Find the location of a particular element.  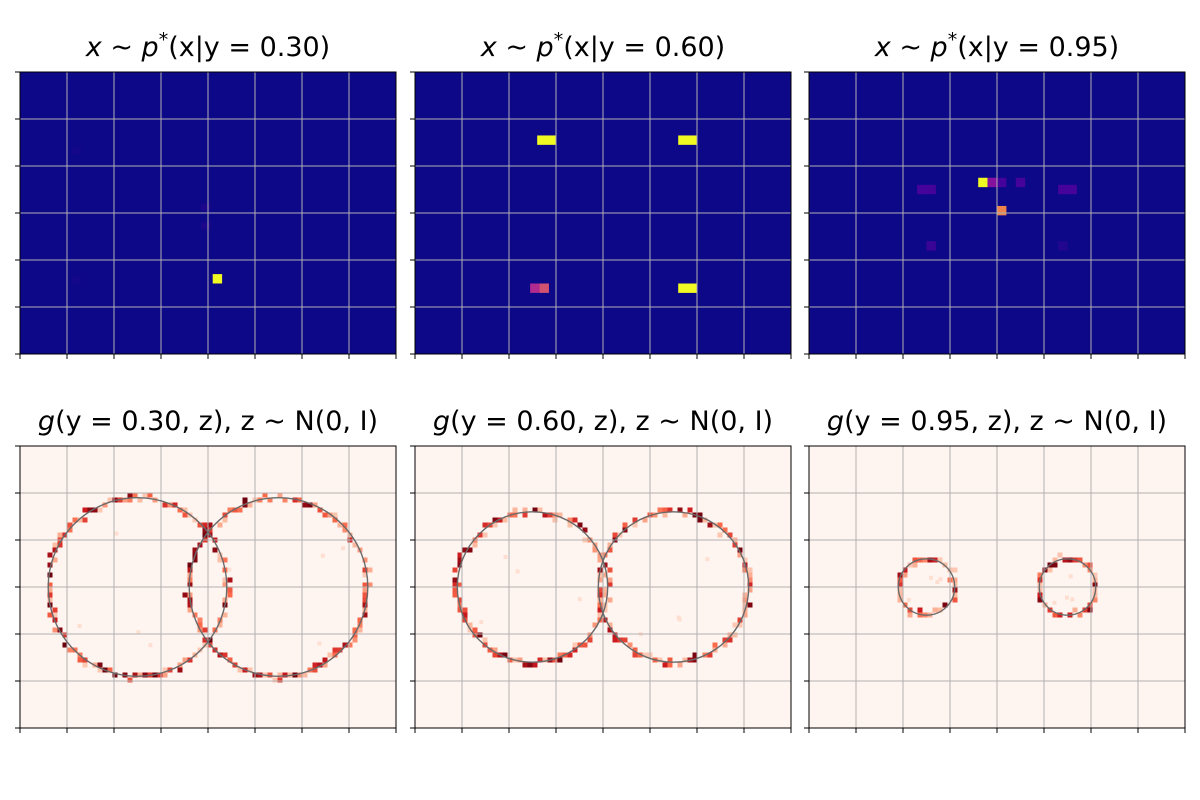

panel-title: x ~ p*(x|y = 0.60) is located at coordinates (602, 46).